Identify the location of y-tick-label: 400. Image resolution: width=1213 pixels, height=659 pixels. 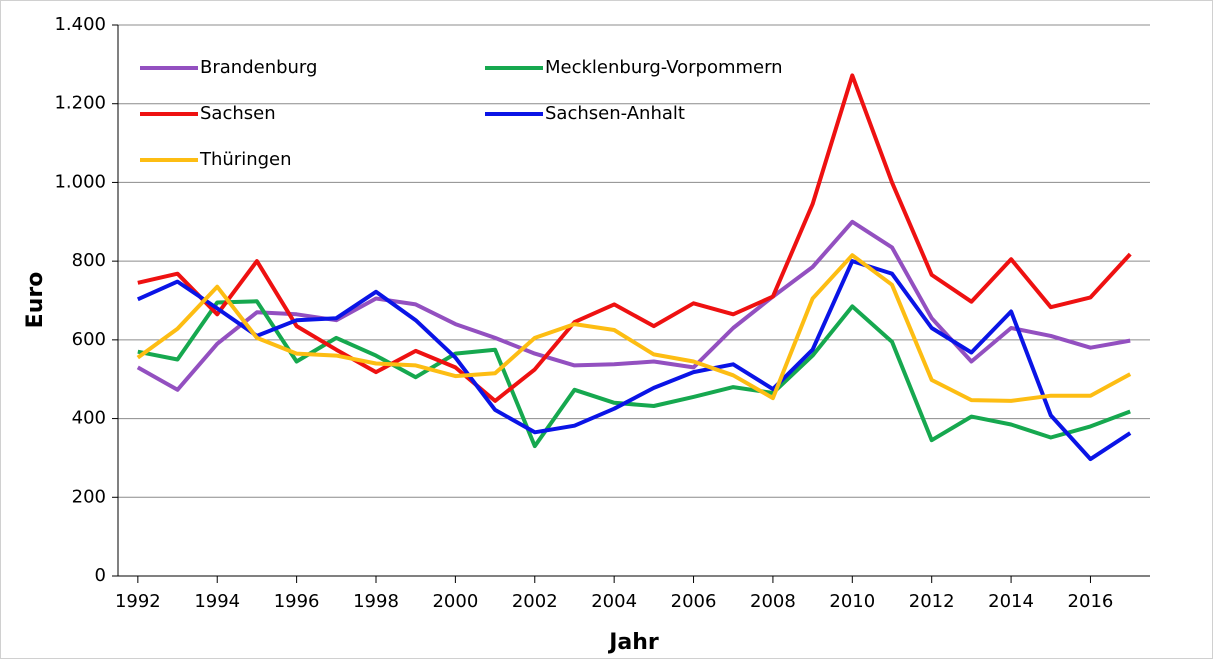
(89, 418).